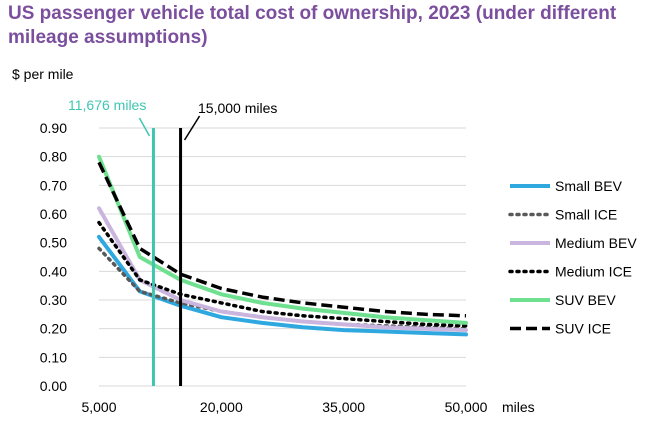 The height and width of the screenshot is (427, 656). I want to click on legend-label: SUV BEV, so click(585, 300).